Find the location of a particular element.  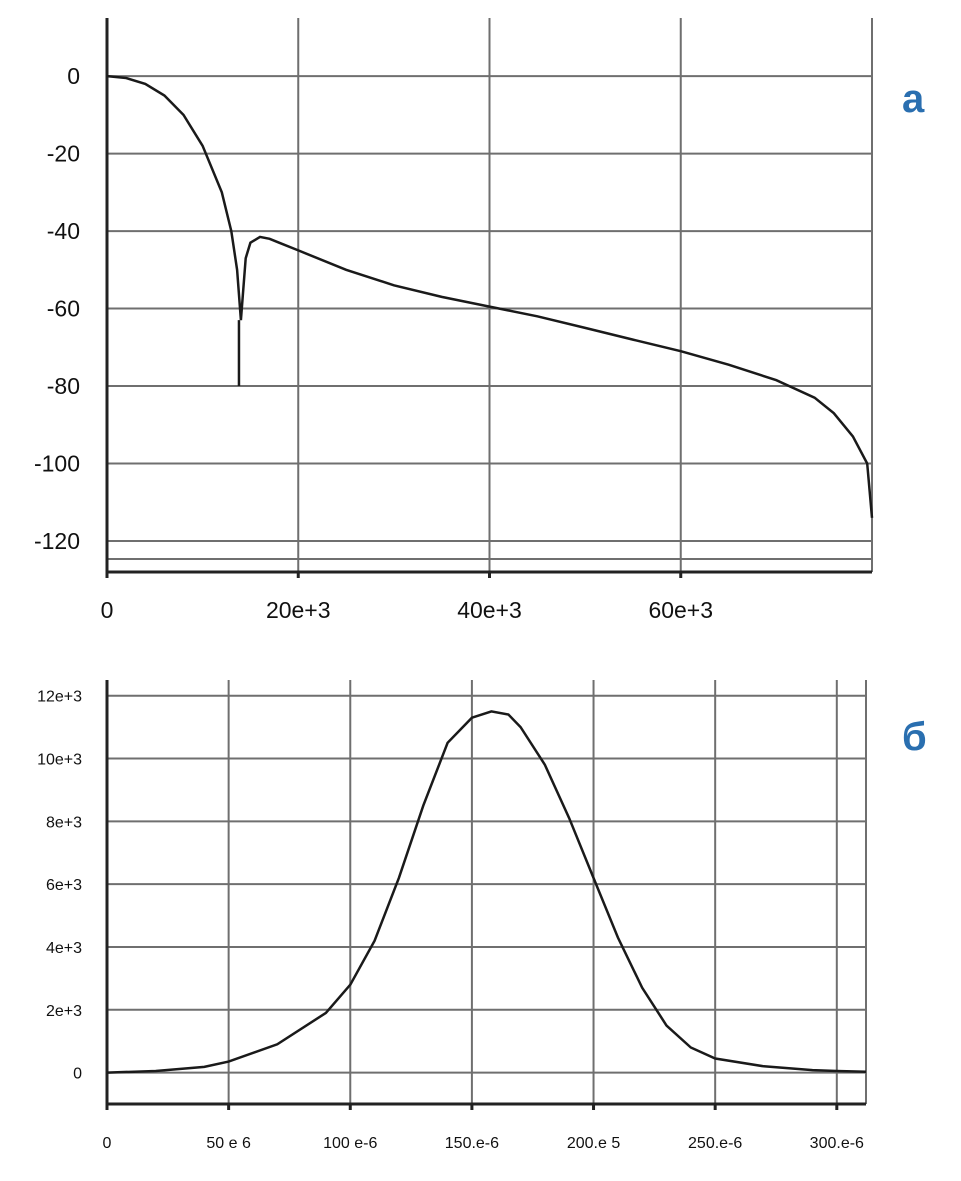

x-tick-label: 150.e-6 is located at coordinates (472, 1143).